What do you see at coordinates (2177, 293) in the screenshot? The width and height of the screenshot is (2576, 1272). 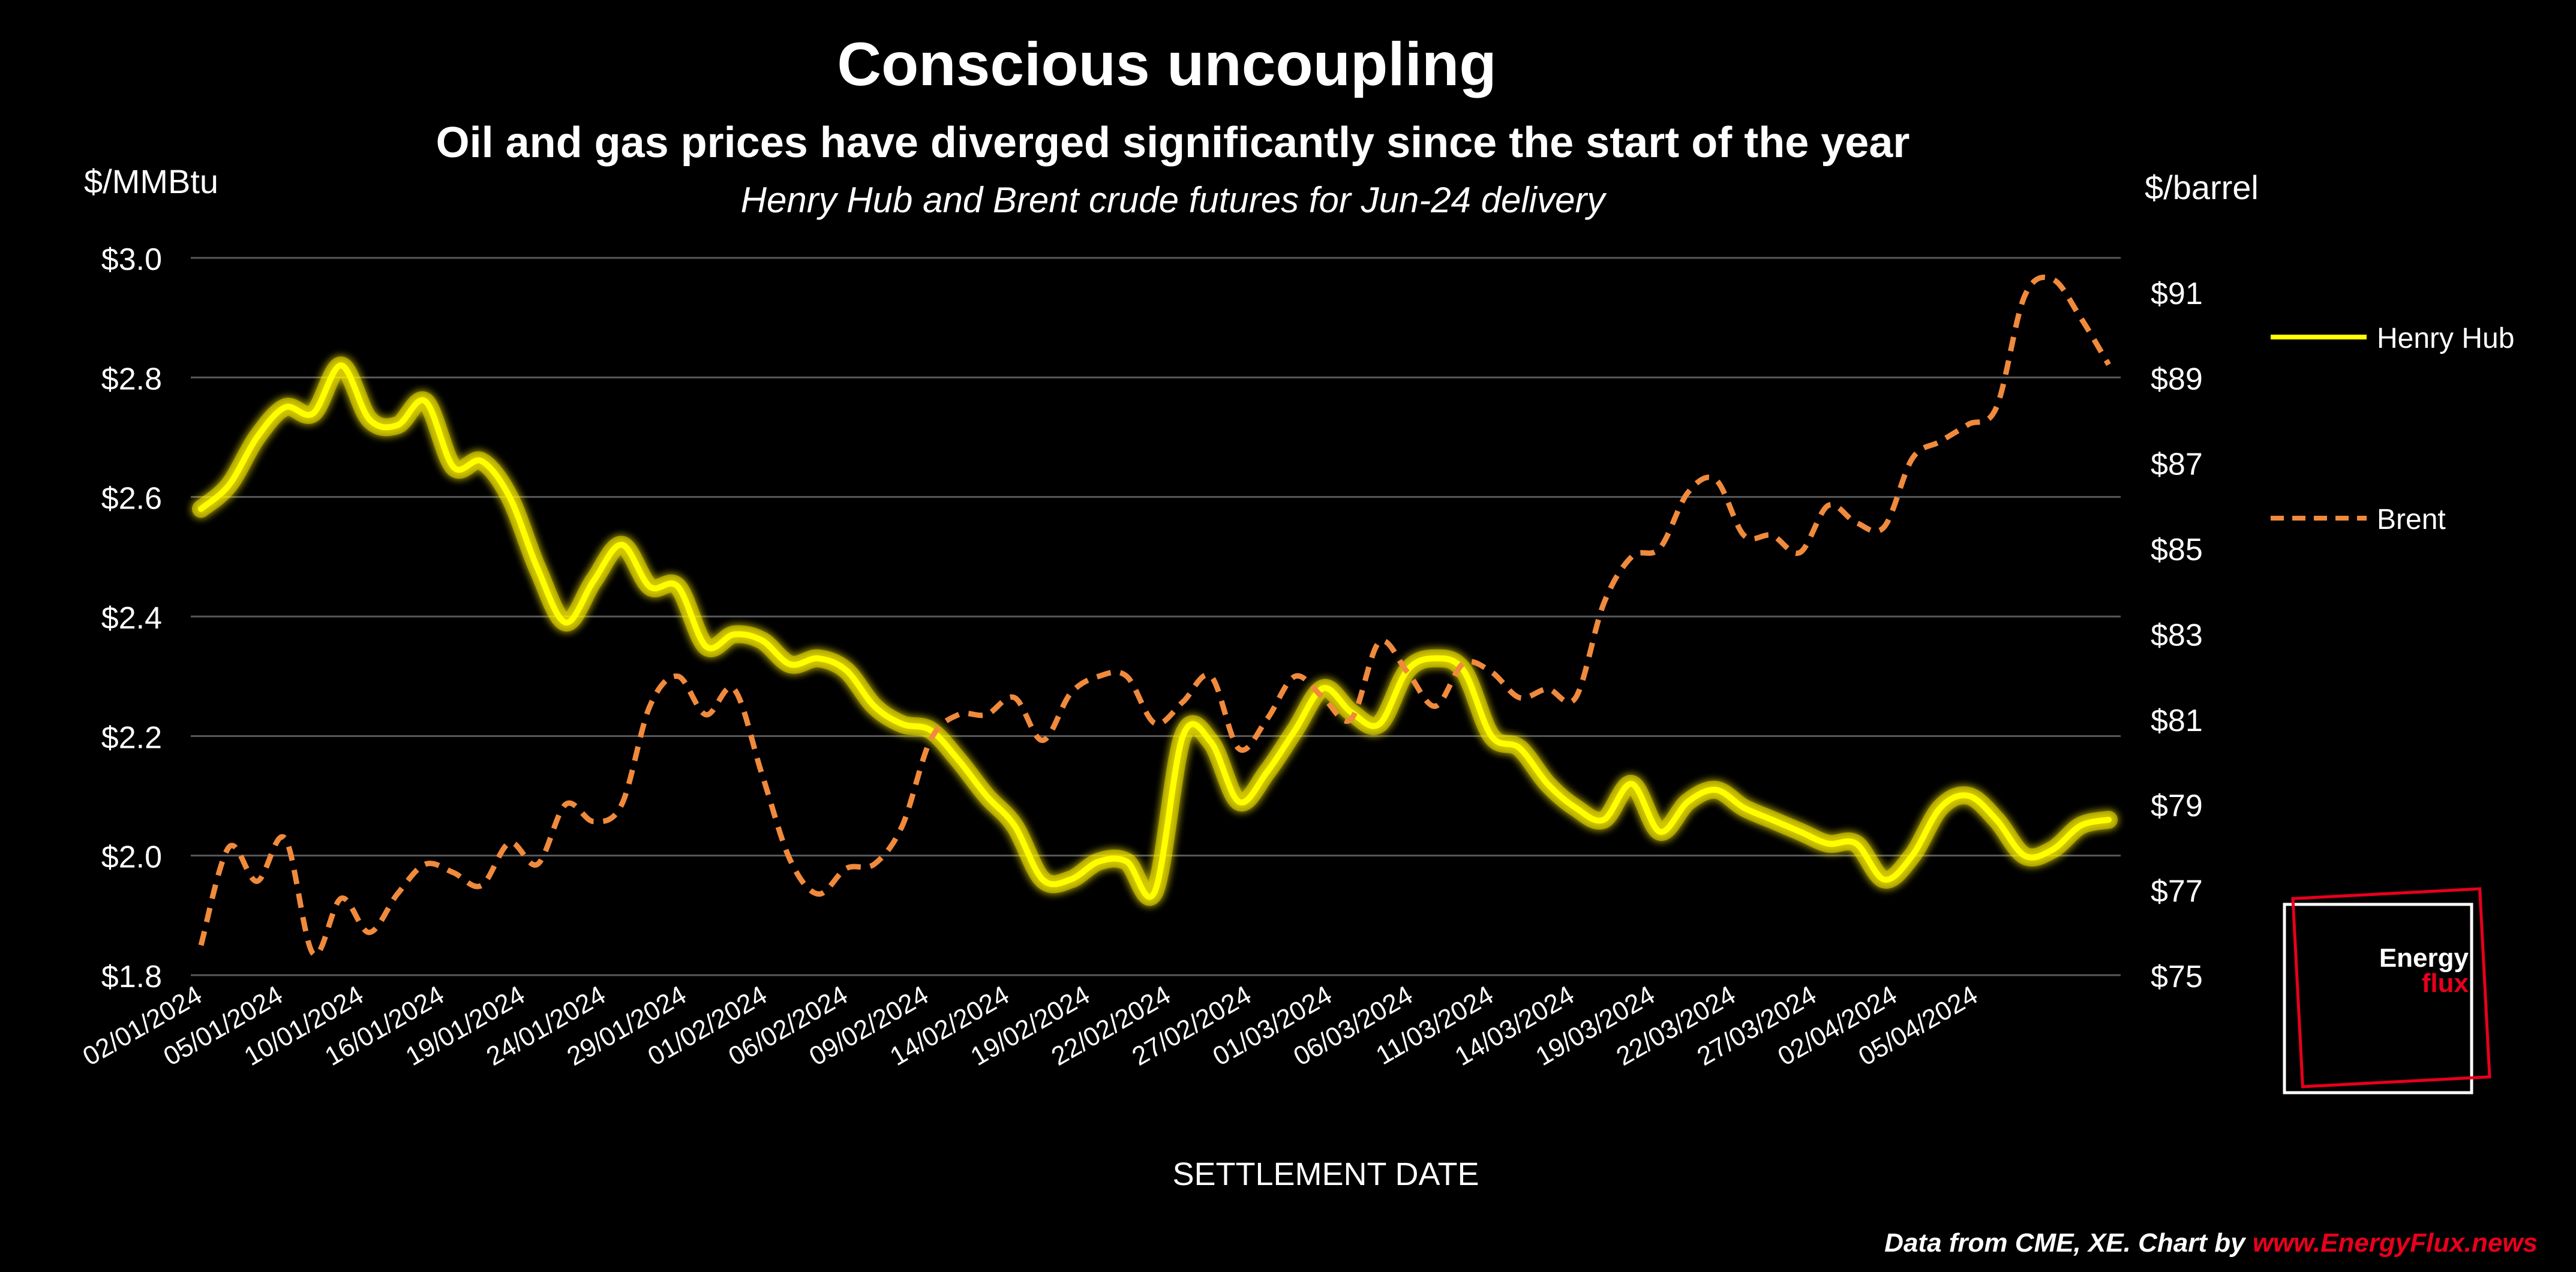 I see `y-right-tick-label: $91` at bounding box center [2177, 293].